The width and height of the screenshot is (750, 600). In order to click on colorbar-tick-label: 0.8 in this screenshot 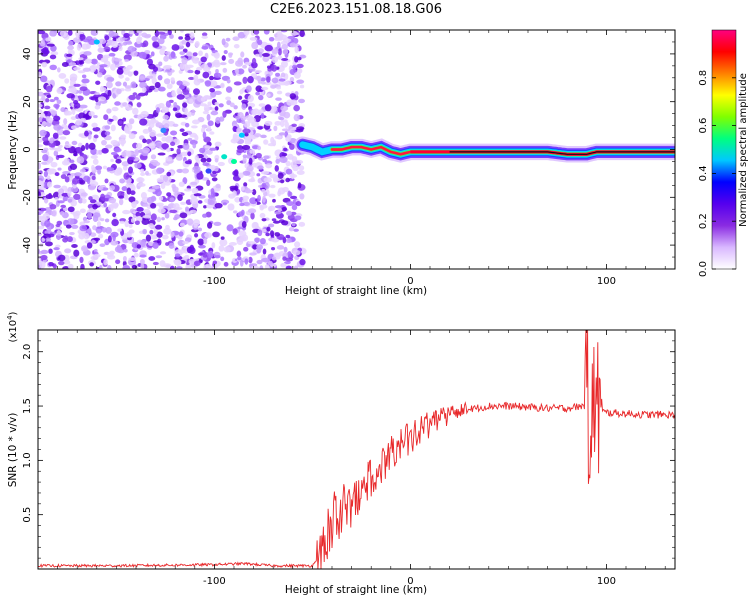, I will do `click(703, 78)`.